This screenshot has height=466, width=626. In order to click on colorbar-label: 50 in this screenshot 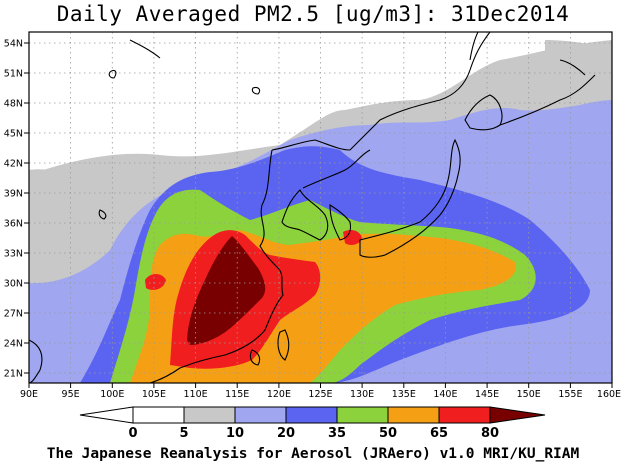, I will do `click(388, 433)`.